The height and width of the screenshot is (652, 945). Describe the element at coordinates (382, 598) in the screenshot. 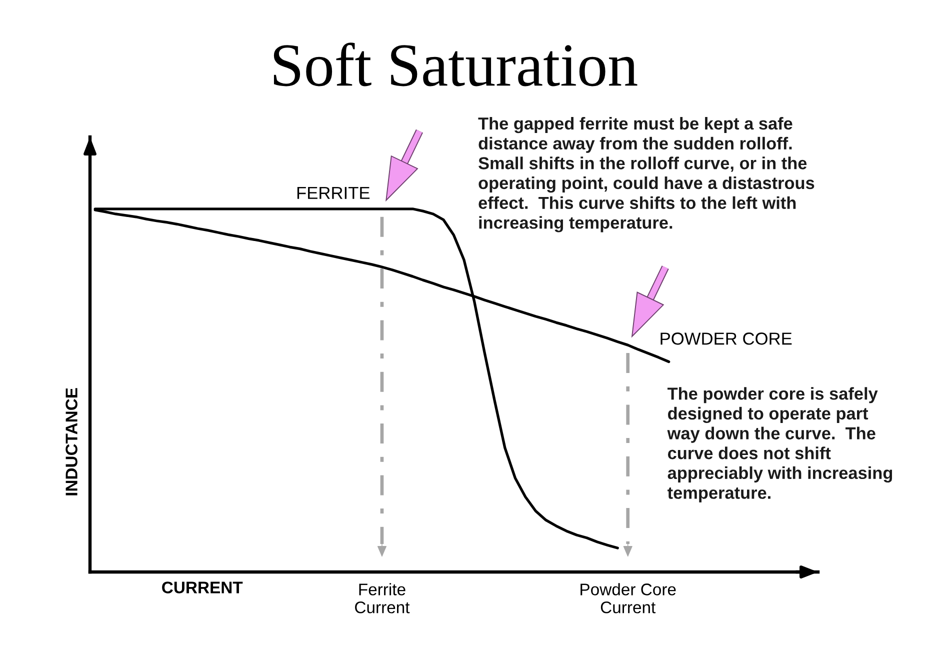

I see `x-tick-label: Ferrite Current` at that location.